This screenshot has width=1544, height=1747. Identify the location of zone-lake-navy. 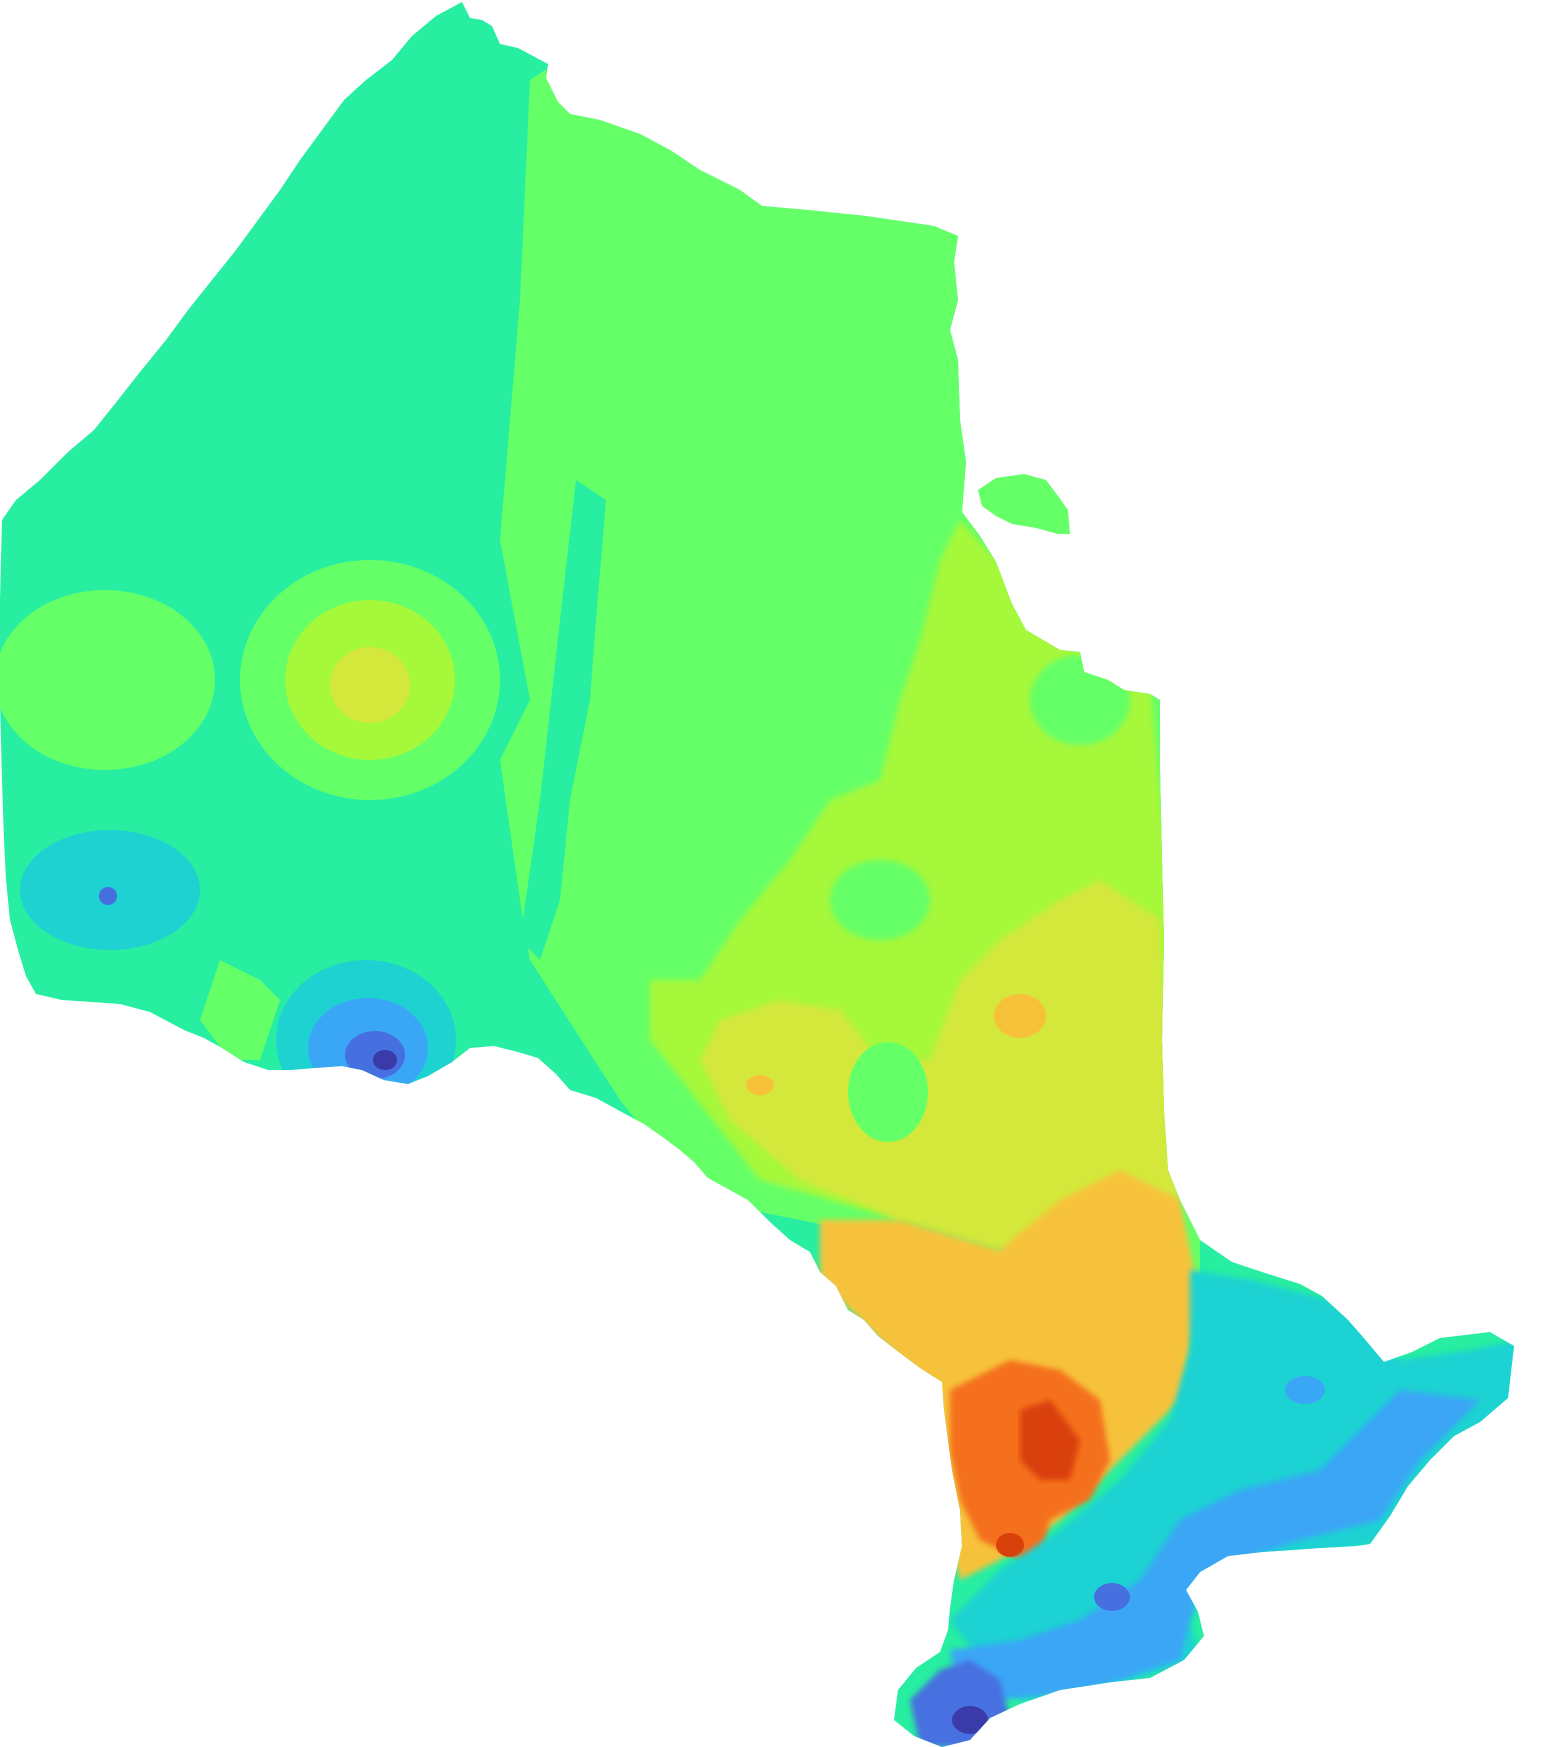
(385, 1060).